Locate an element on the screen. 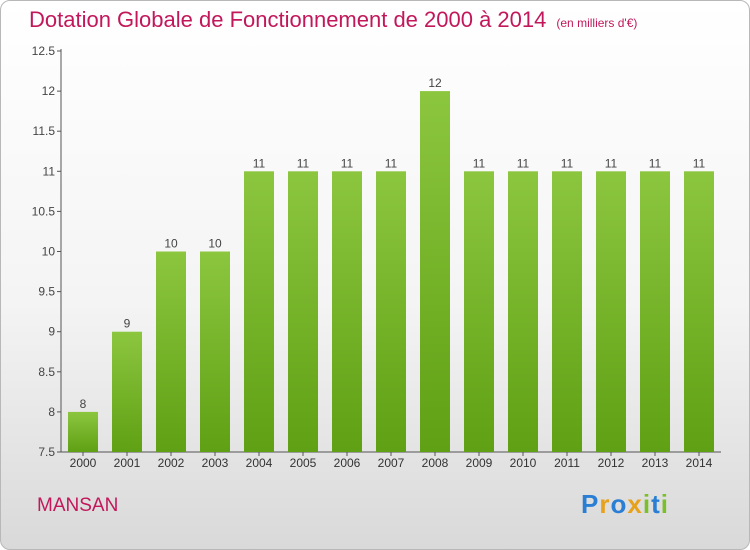 This screenshot has height=550, width=750. y-tick-label: 8 is located at coordinates (51, 412).